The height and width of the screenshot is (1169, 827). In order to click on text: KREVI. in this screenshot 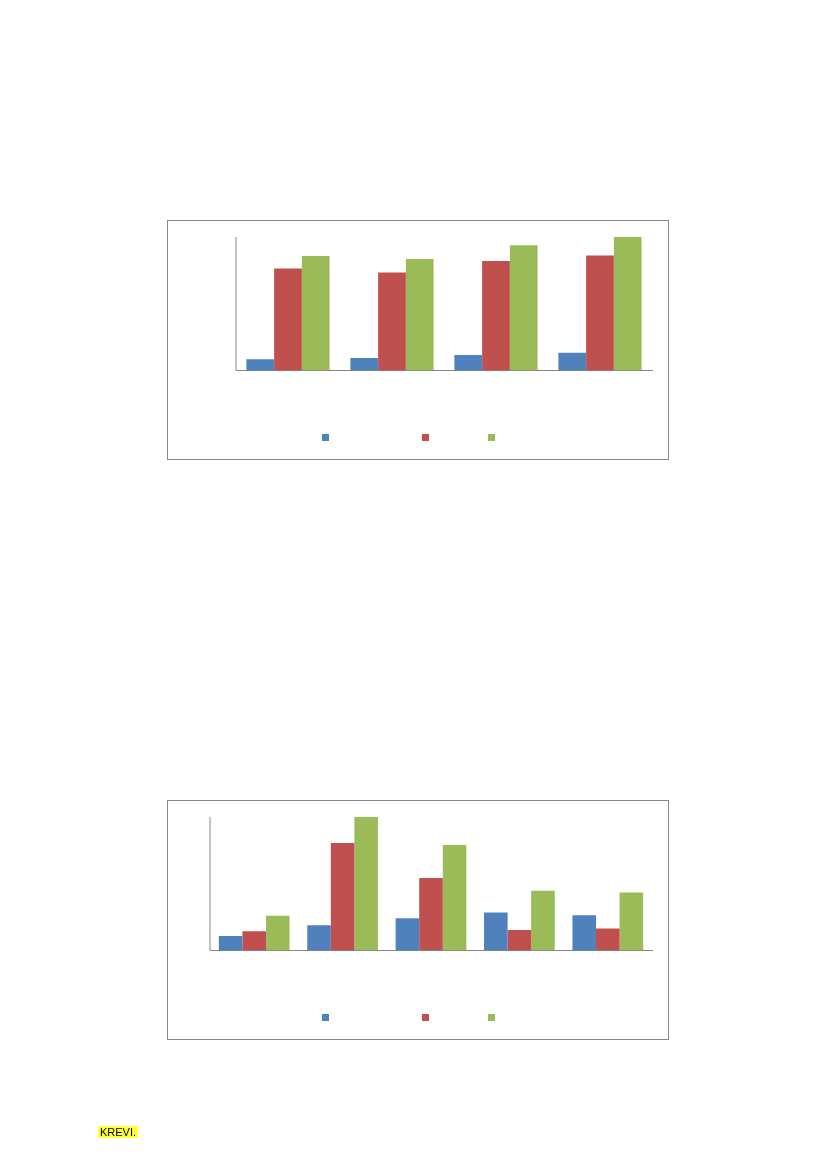, I will do `click(118, 1132)`.